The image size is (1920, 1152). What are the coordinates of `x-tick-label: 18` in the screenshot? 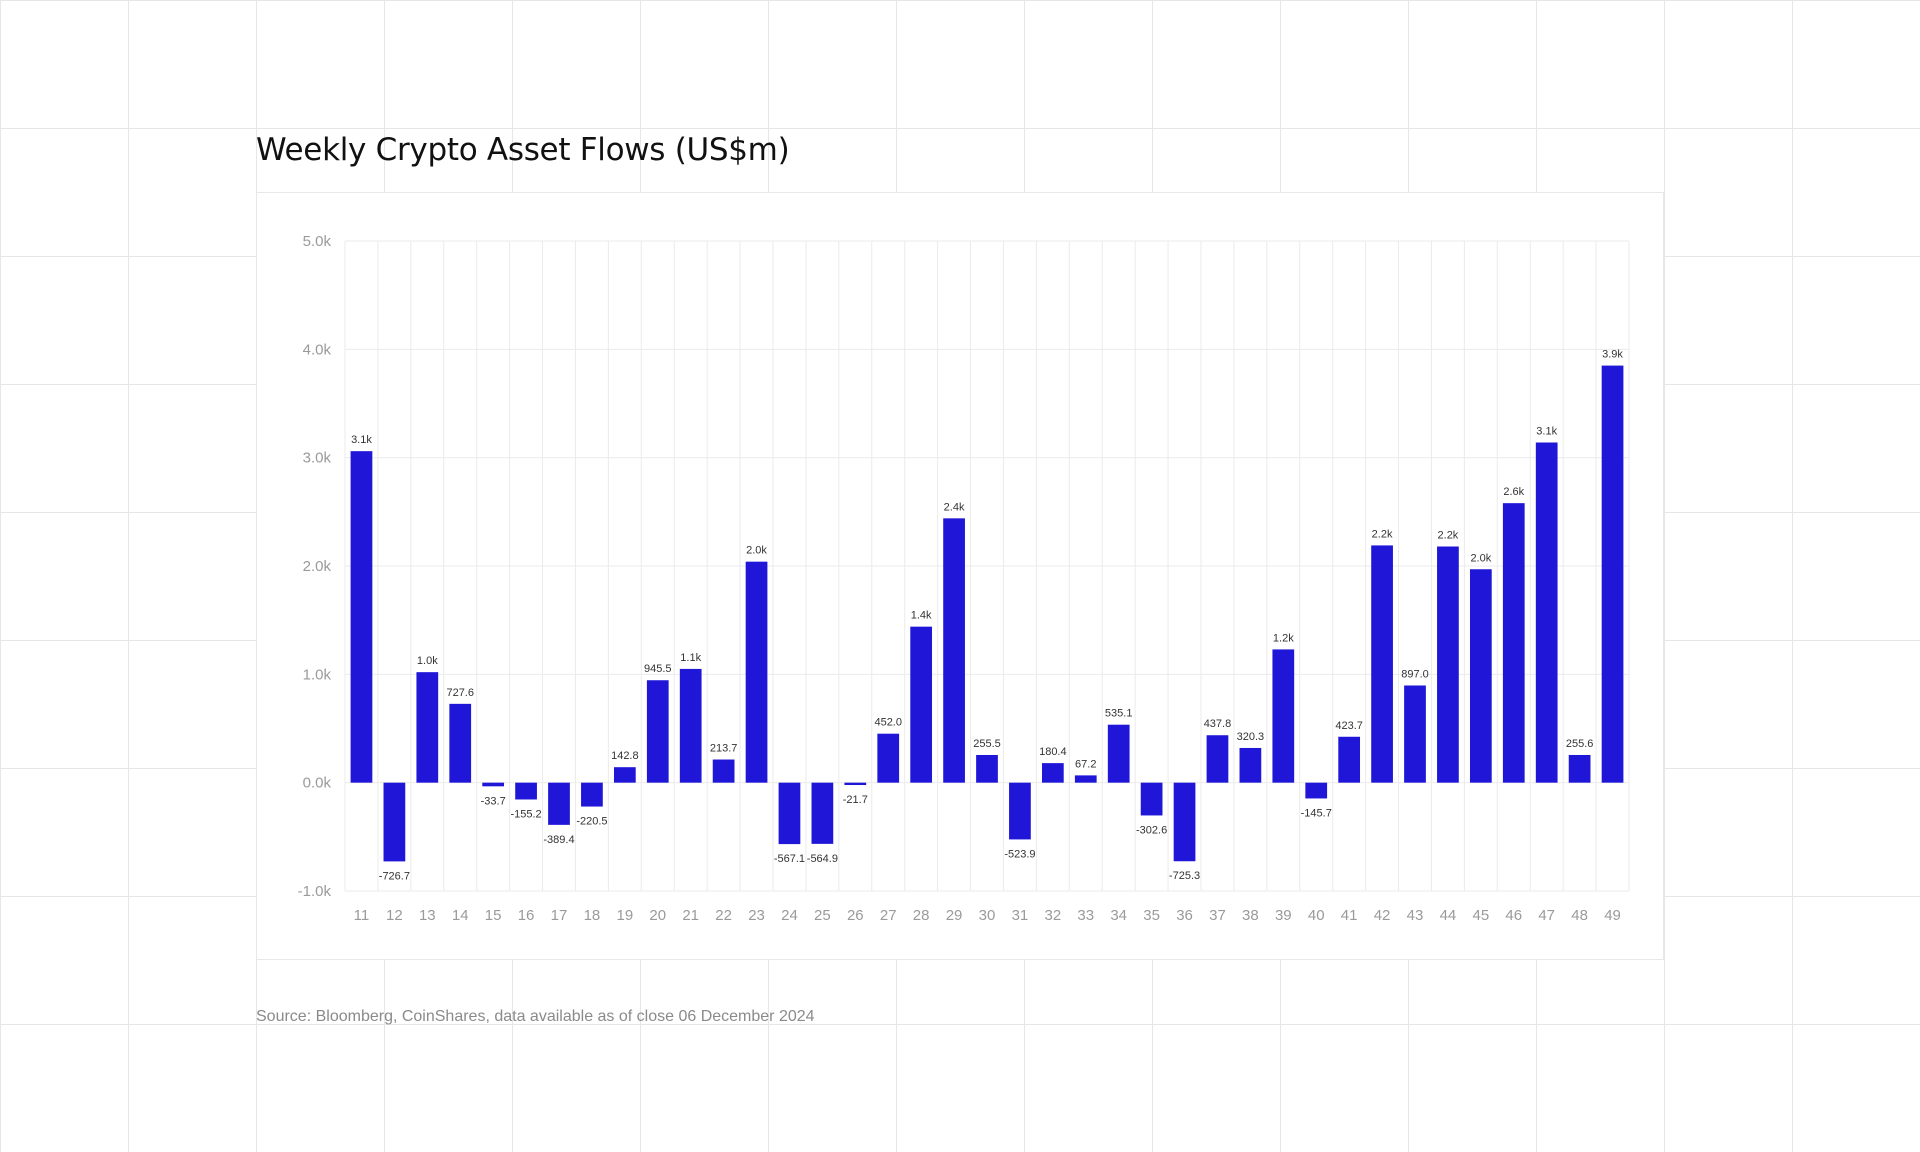 It's located at (592, 915).